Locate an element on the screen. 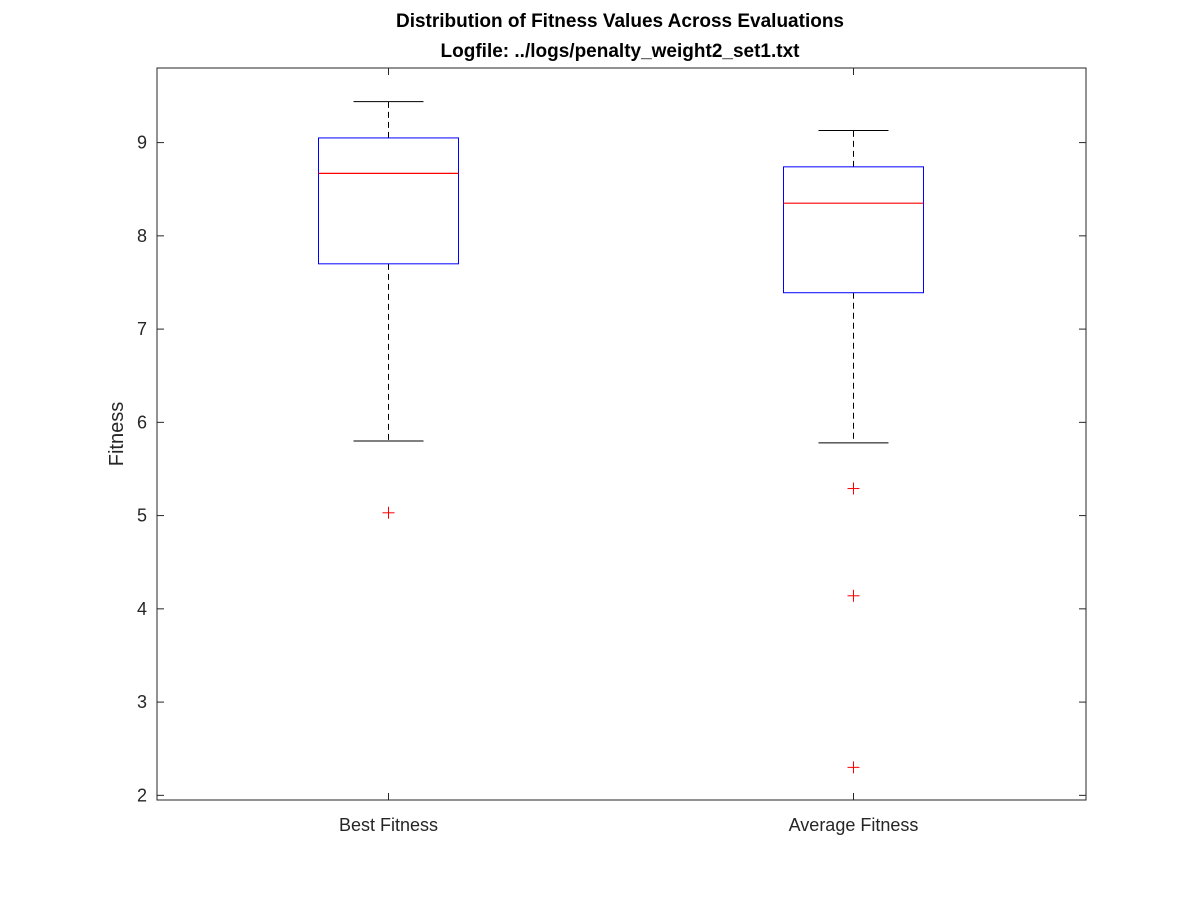 The image size is (1200, 900). y-tick-label: 9 is located at coordinates (142, 143).